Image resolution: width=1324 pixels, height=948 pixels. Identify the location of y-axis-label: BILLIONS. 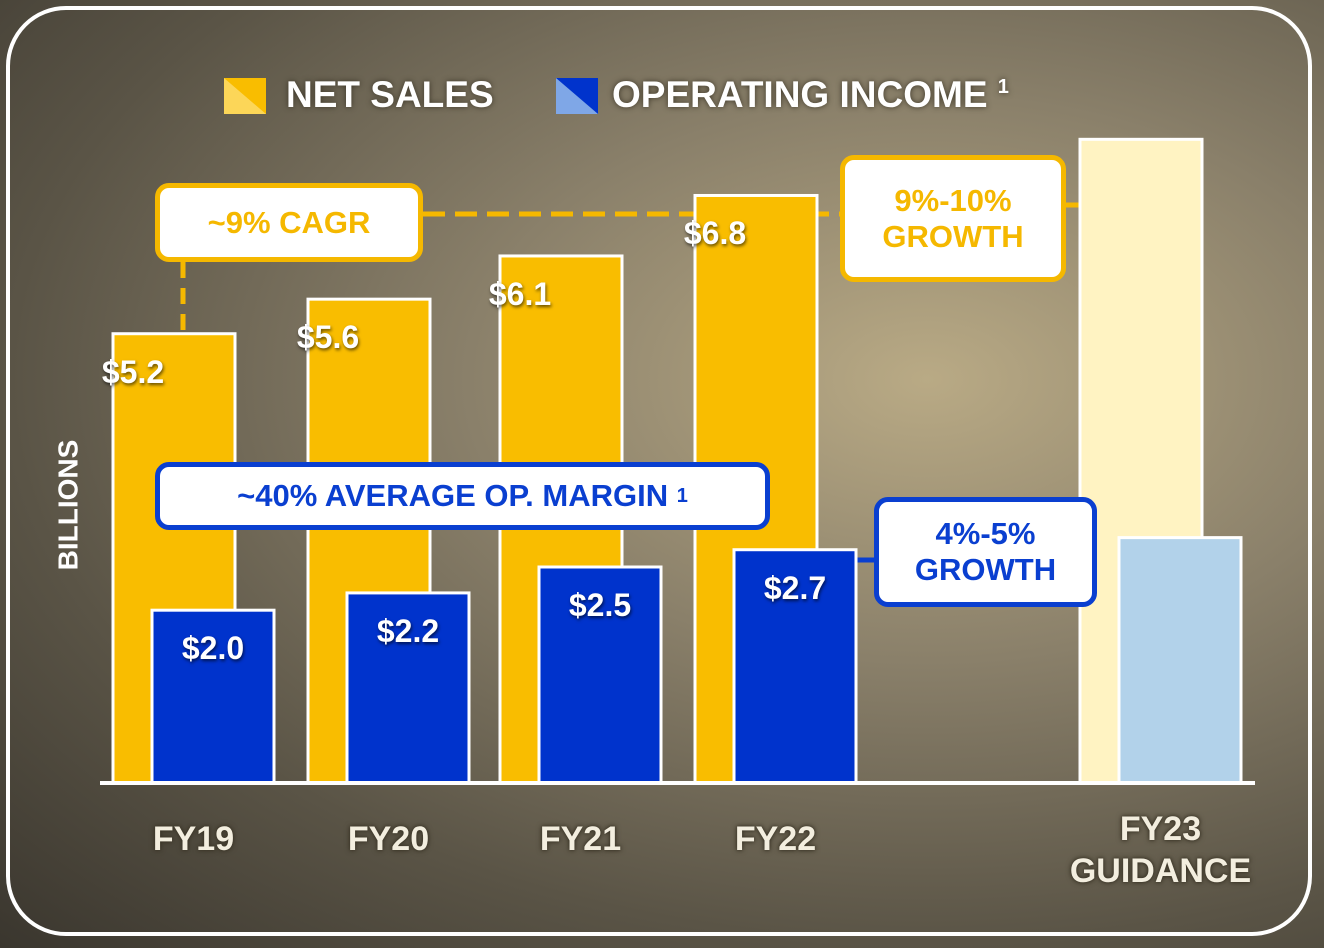
(67, 505).